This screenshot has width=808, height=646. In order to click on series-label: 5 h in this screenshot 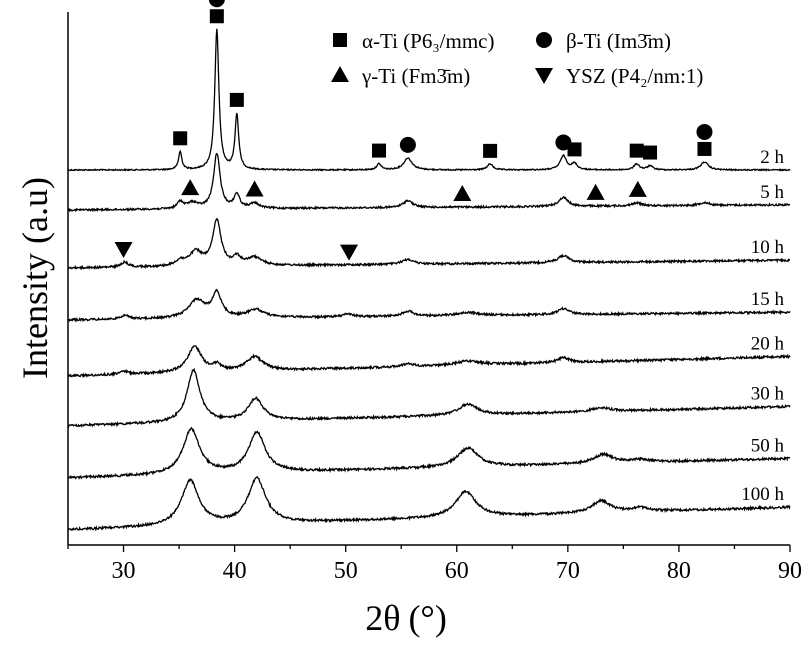, I will do `click(772, 192)`.